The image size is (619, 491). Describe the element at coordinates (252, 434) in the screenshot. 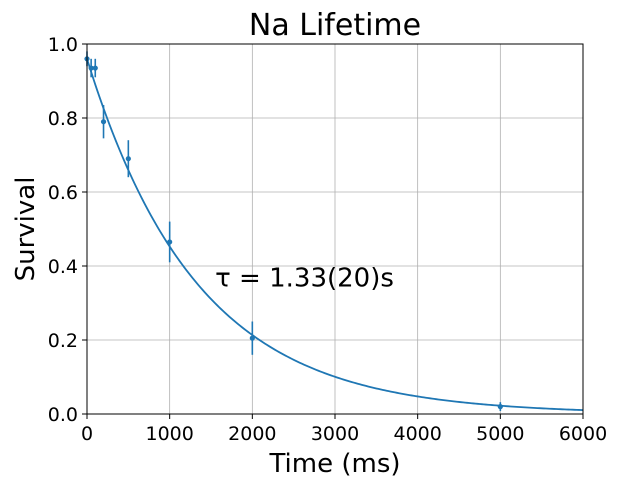

I see `x-tick-label: 2000` at that location.